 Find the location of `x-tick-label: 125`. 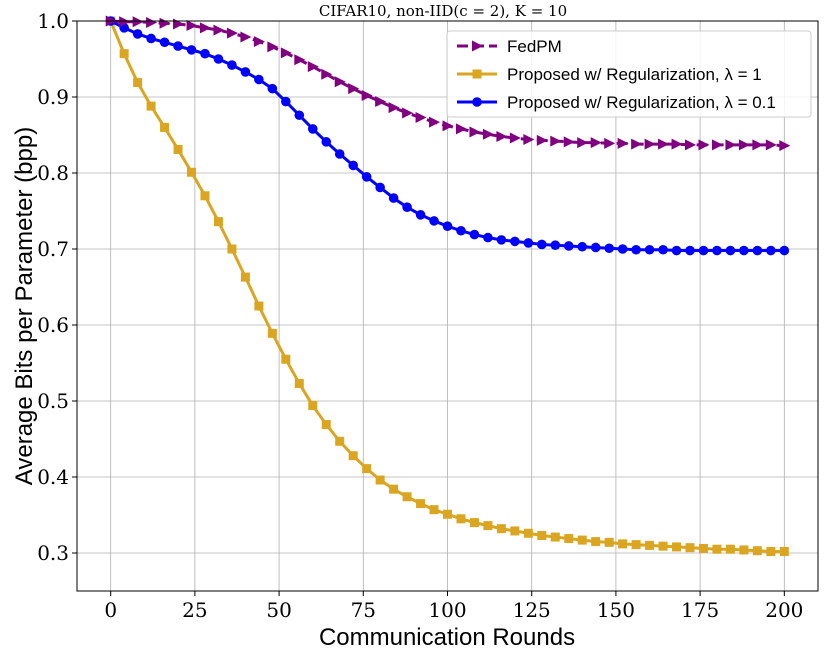

x-tick-label: 125 is located at coordinates (532, 610).